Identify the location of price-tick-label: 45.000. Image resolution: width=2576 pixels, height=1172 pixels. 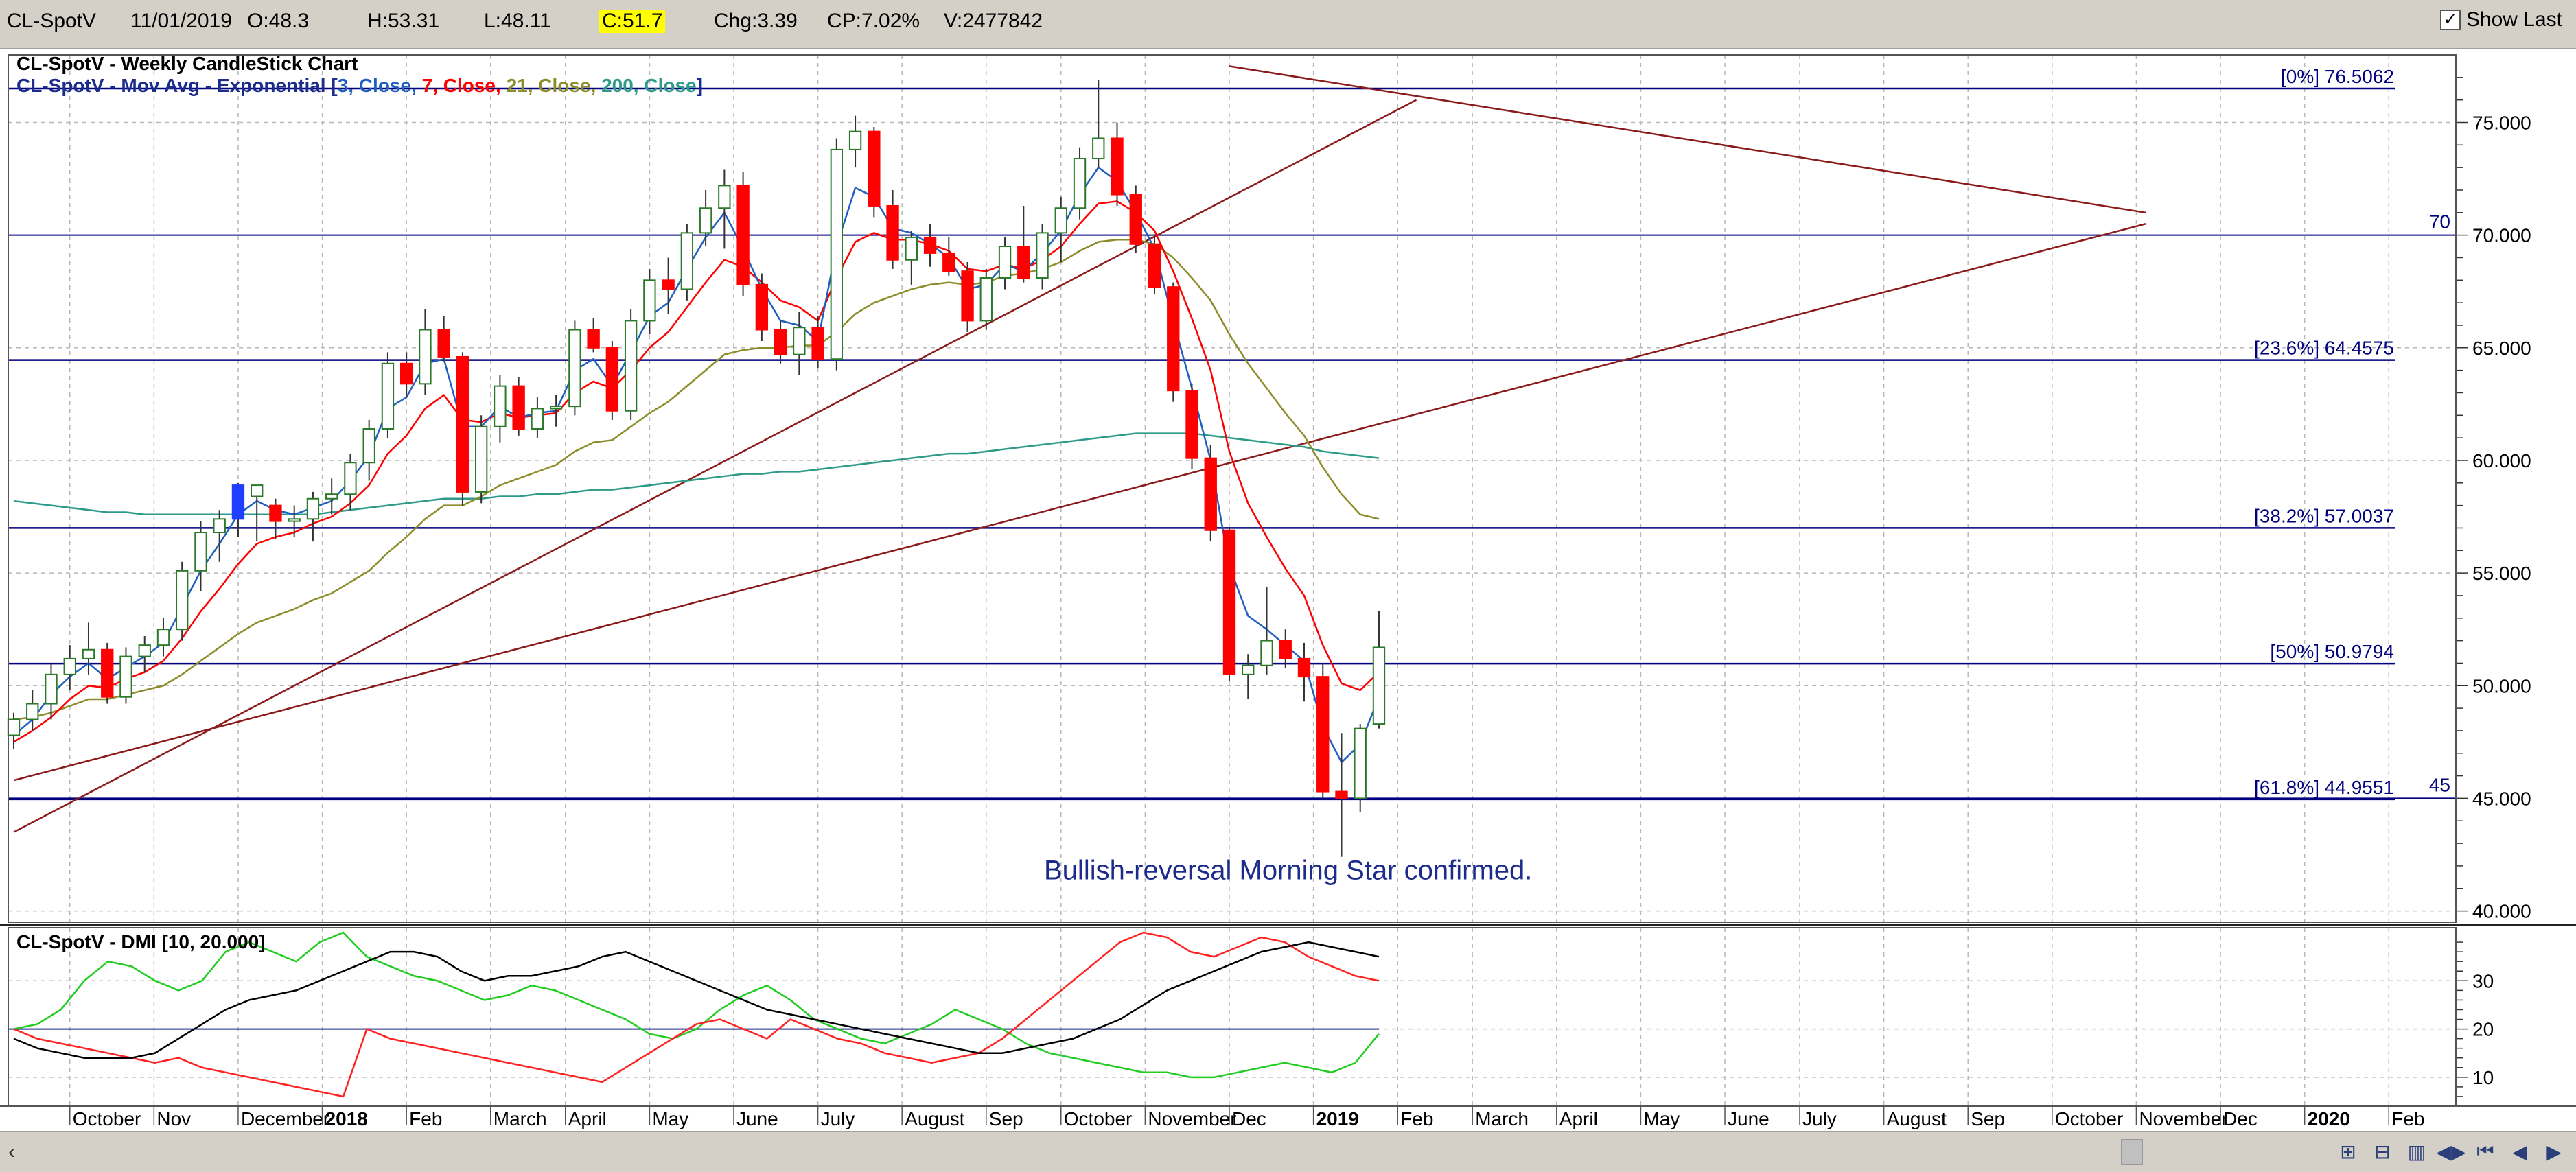
(2501, 798).